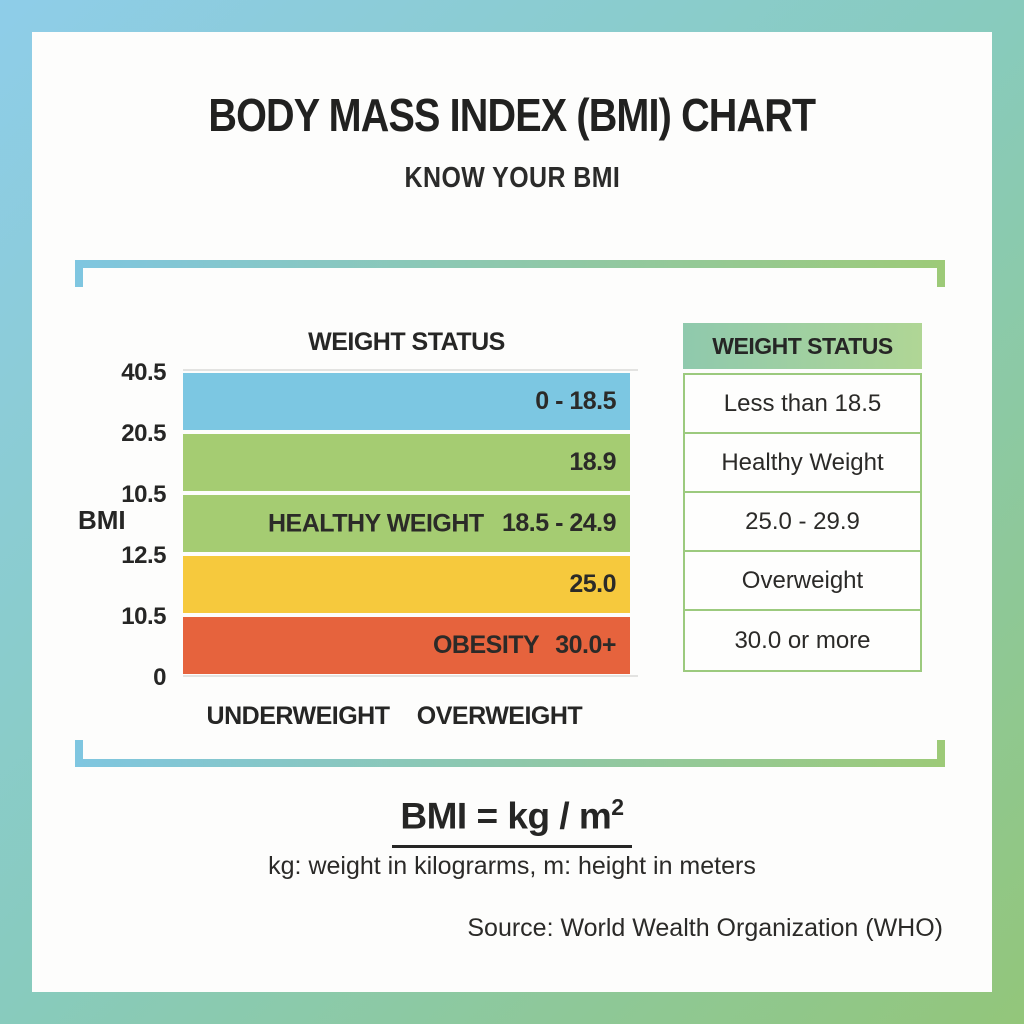 The image size is (1024, 1024). I want to click on y-tick-40-5: 40.5, so click(143, 372).